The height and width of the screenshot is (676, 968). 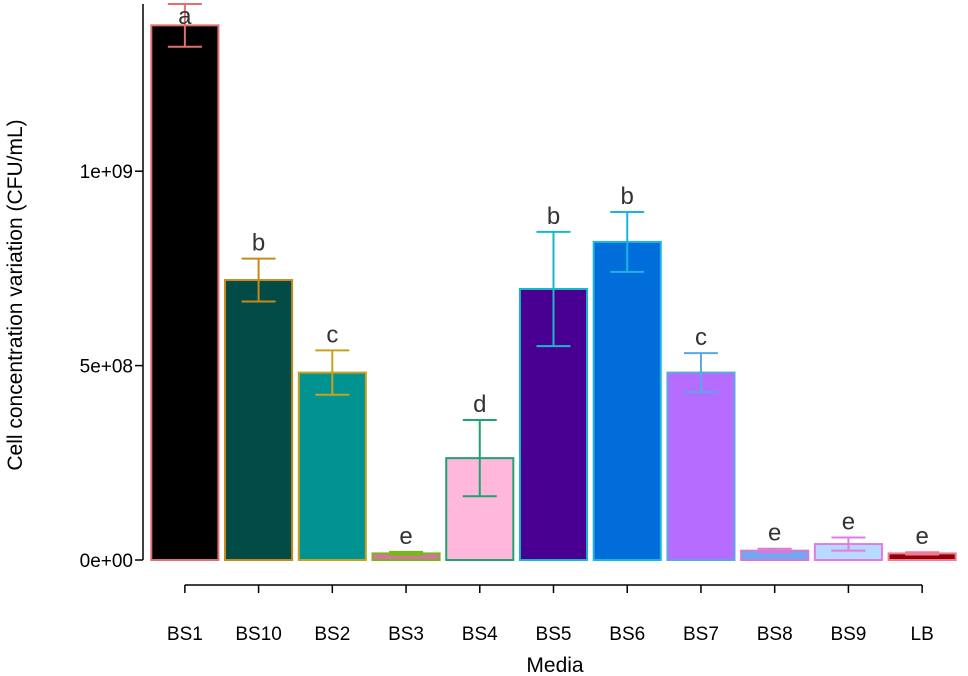 What do you see at coordinates (627, 634) in the screenshot?
I see `x-tick-label: BS6` at bounding box center [627, 634].